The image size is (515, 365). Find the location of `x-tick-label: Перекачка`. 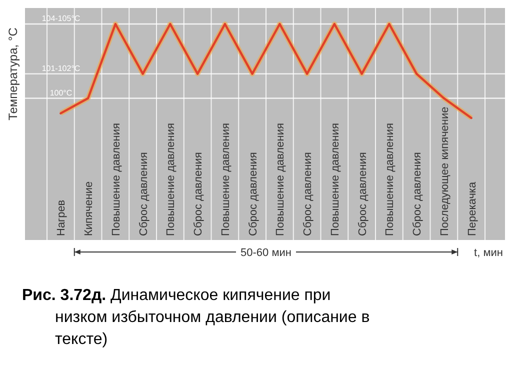

x-tick-label: Перекачка is located at coordinates (472, 208).